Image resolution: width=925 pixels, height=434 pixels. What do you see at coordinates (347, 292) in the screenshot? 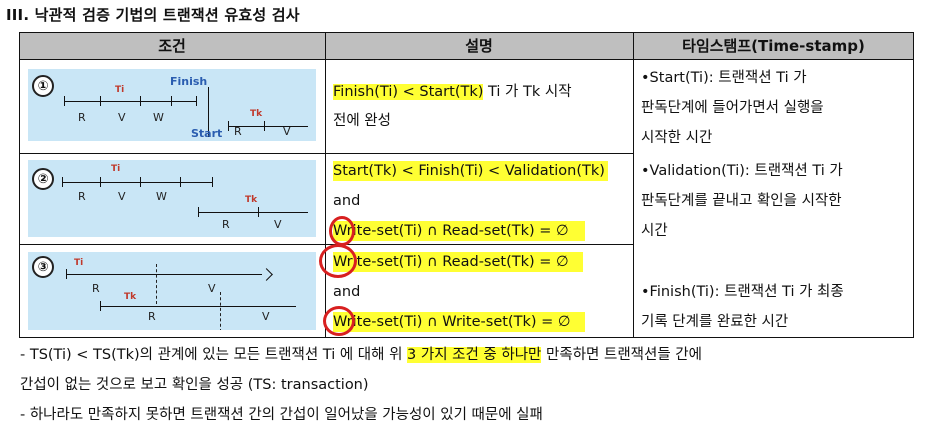
I see `desc-3-line2: and` at bounding box center [347, 292].